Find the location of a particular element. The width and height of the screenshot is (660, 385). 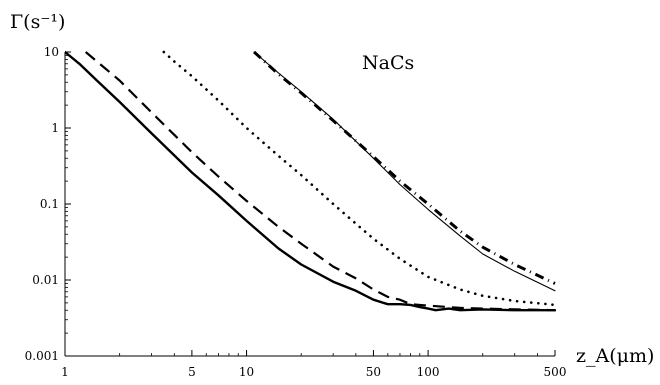

x-tick-label: 100 is located at coordinates (428, 372).